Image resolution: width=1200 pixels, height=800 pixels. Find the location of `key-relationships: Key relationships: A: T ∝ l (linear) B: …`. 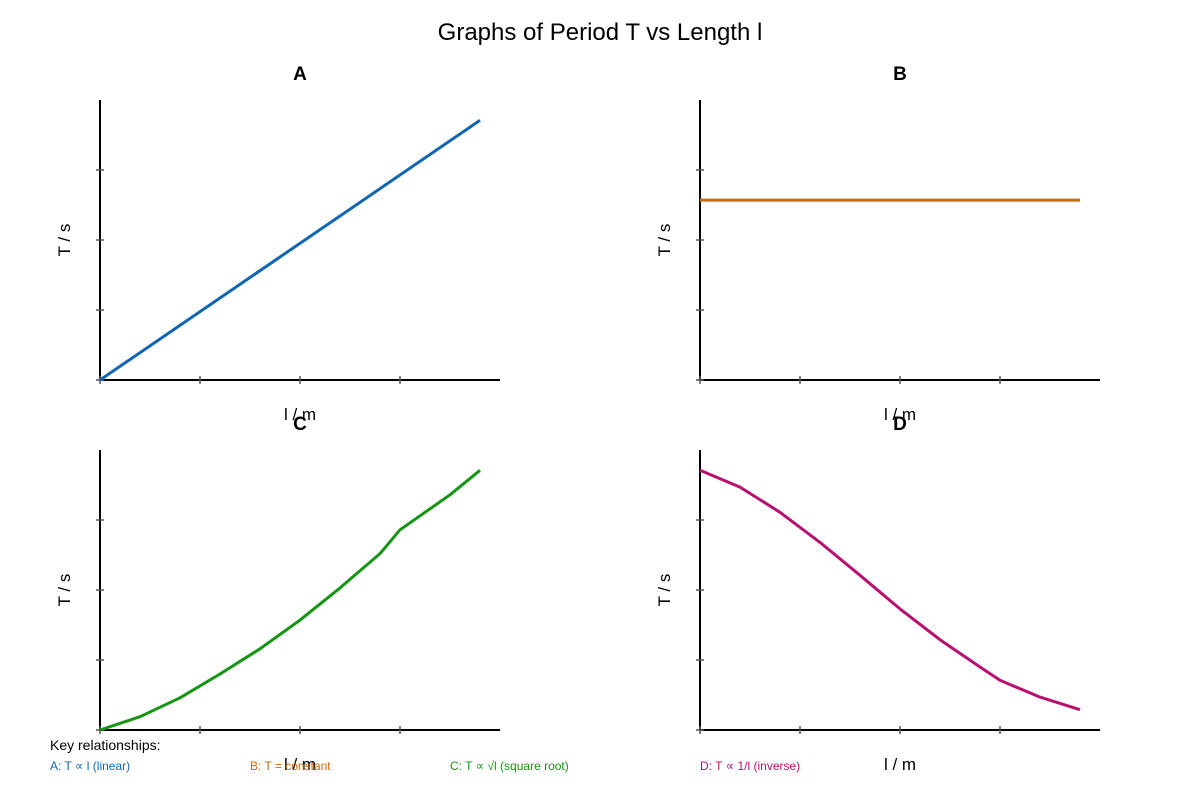

key-relationships: Key relationships: A: T ∝ l (linear) B: … is located at coordinates (425, 755).